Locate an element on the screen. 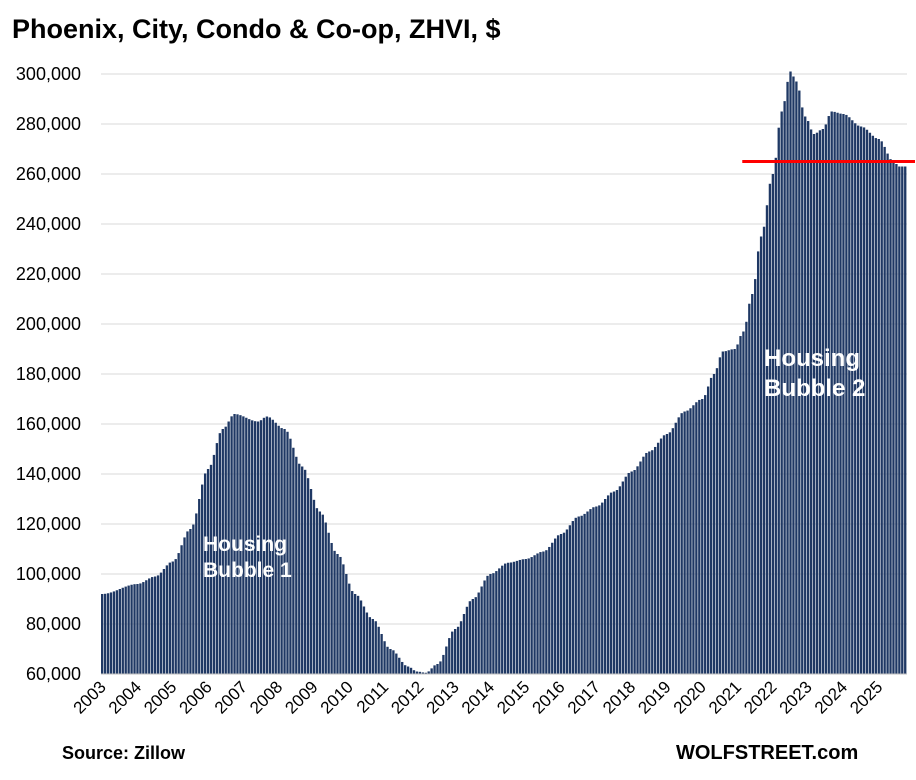  y-tick-label: 180,000 is located at coordinates (48, 374).